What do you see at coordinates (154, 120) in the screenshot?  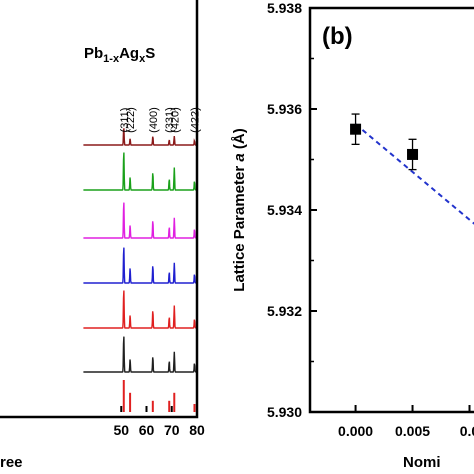 I see `peak-label: (400)` at bounding box center [154, 120].